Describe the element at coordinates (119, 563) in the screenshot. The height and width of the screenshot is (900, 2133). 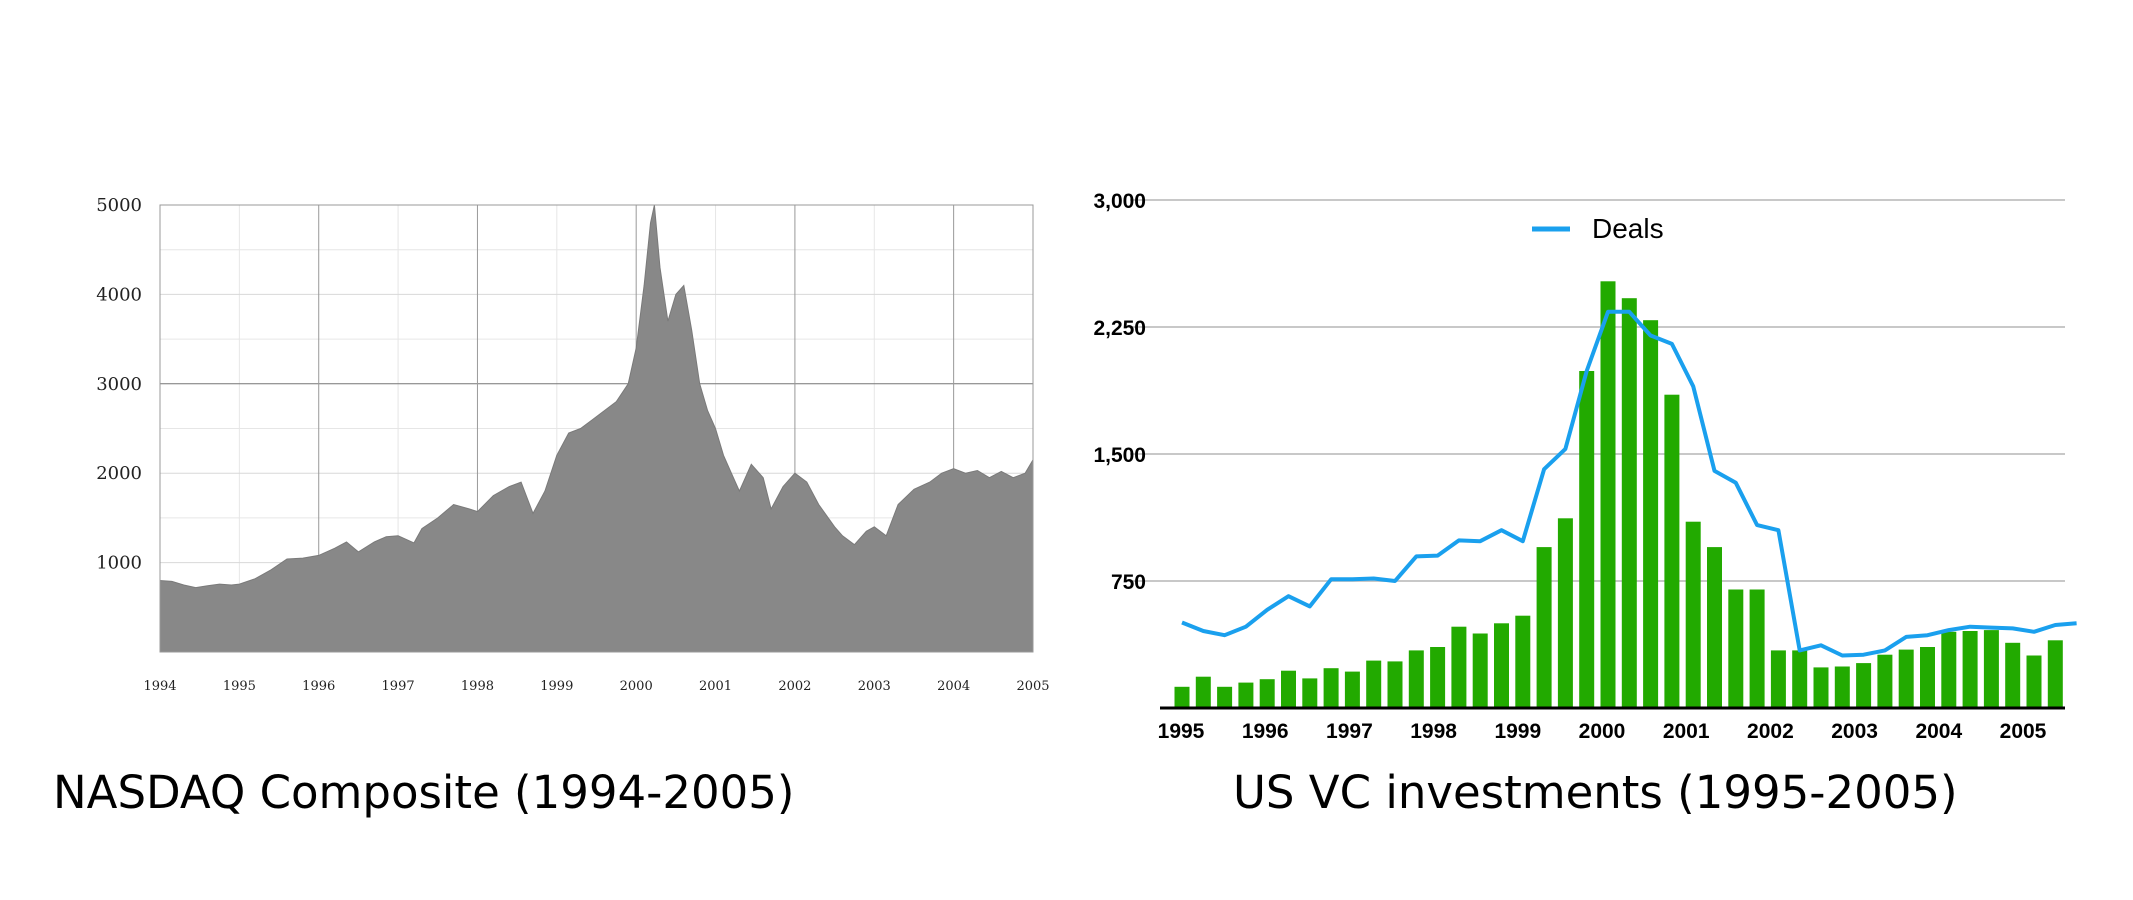
I see `y-tick-label: 1000` at that location.